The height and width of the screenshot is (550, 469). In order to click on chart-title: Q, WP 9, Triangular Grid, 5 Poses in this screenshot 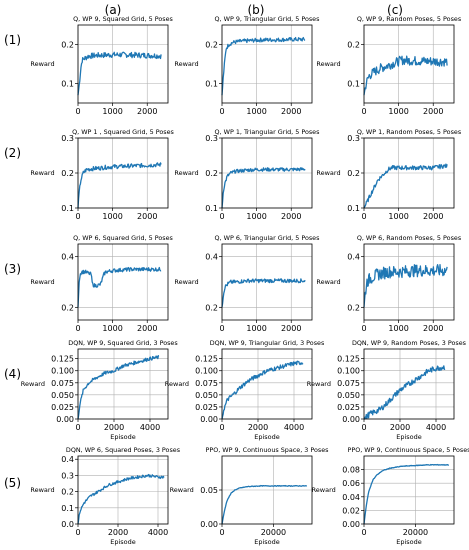, I will do `click(268, 19)`.